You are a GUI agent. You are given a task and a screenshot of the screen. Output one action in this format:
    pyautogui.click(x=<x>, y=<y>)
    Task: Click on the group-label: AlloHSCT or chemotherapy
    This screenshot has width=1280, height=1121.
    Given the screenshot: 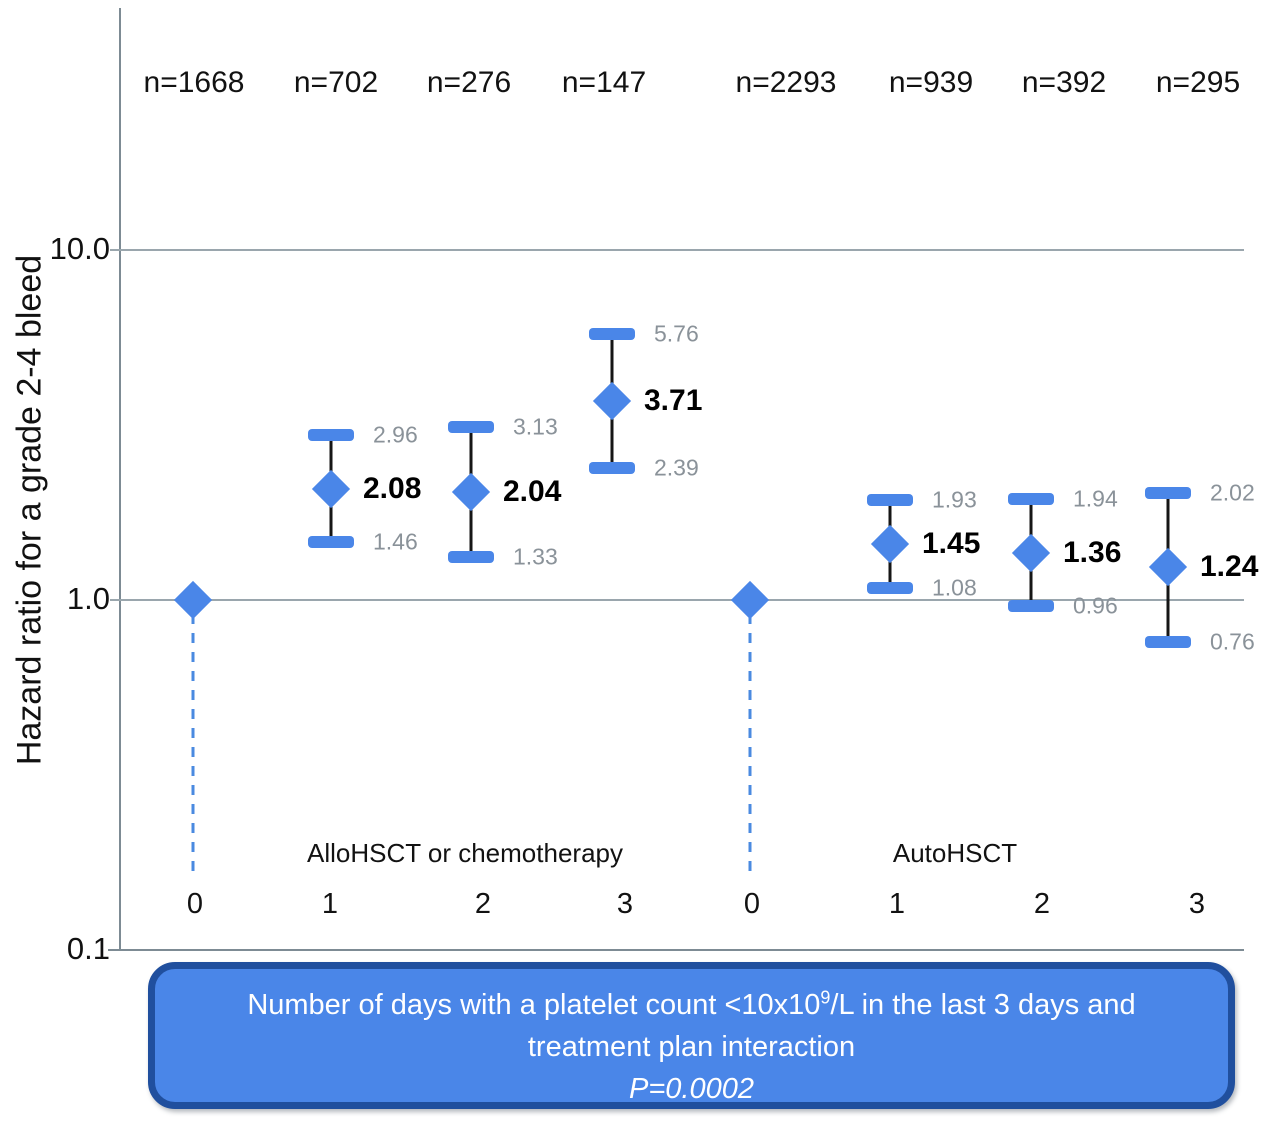 What is the action you would take?
    pyautogui.click(x=465, y=853)
    